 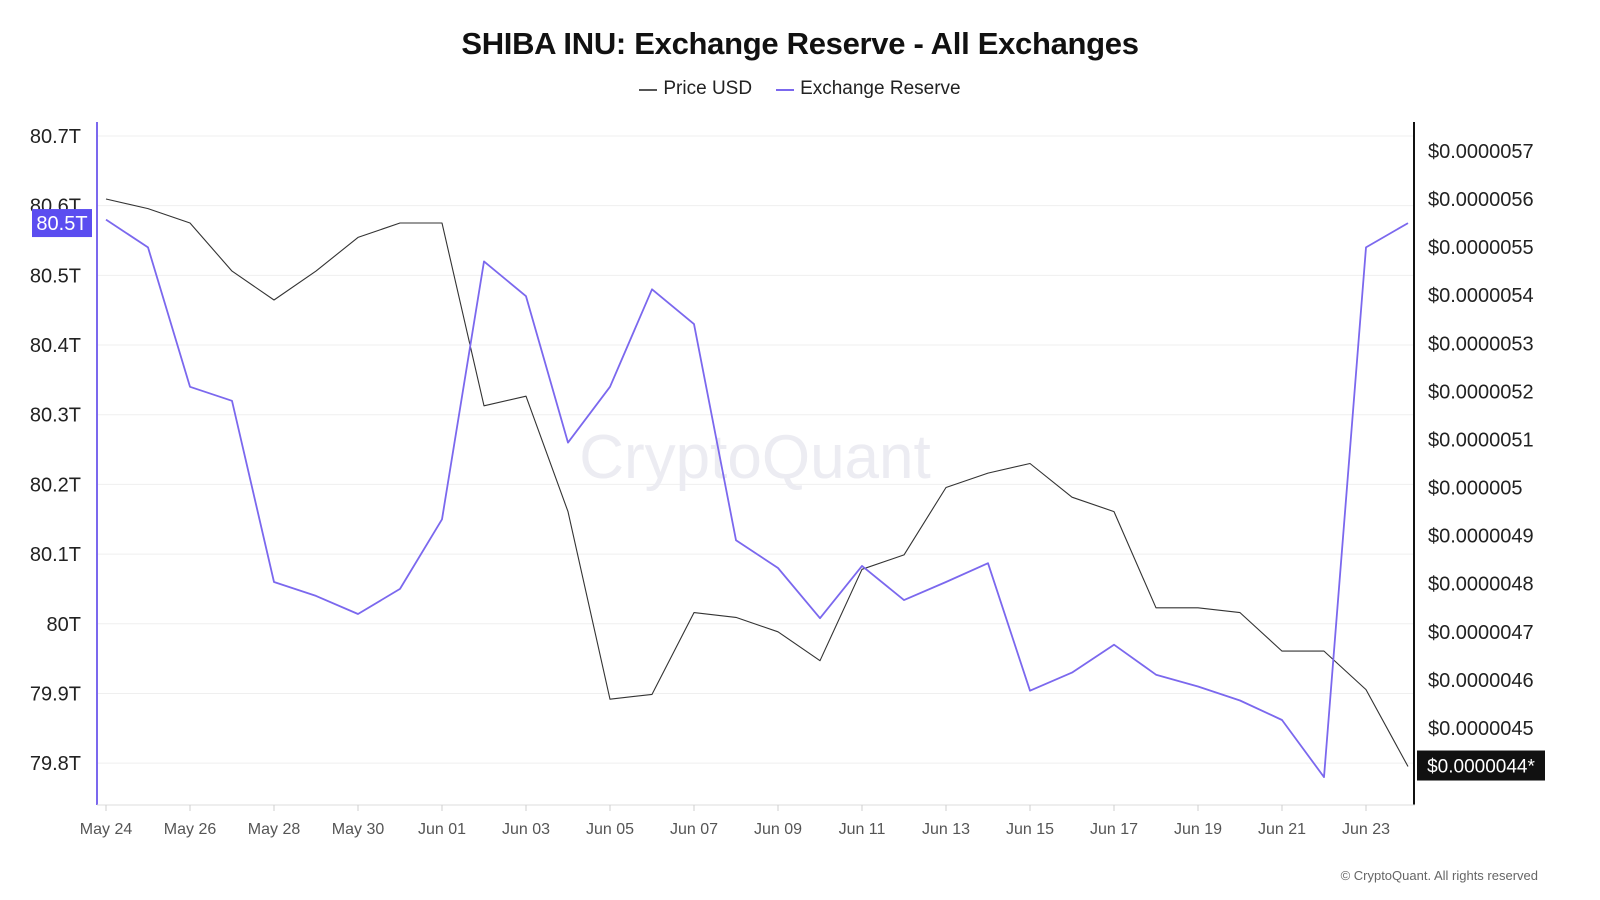 I want to click on x-tick-label: Jun 23, so click(x=1366, y=829).